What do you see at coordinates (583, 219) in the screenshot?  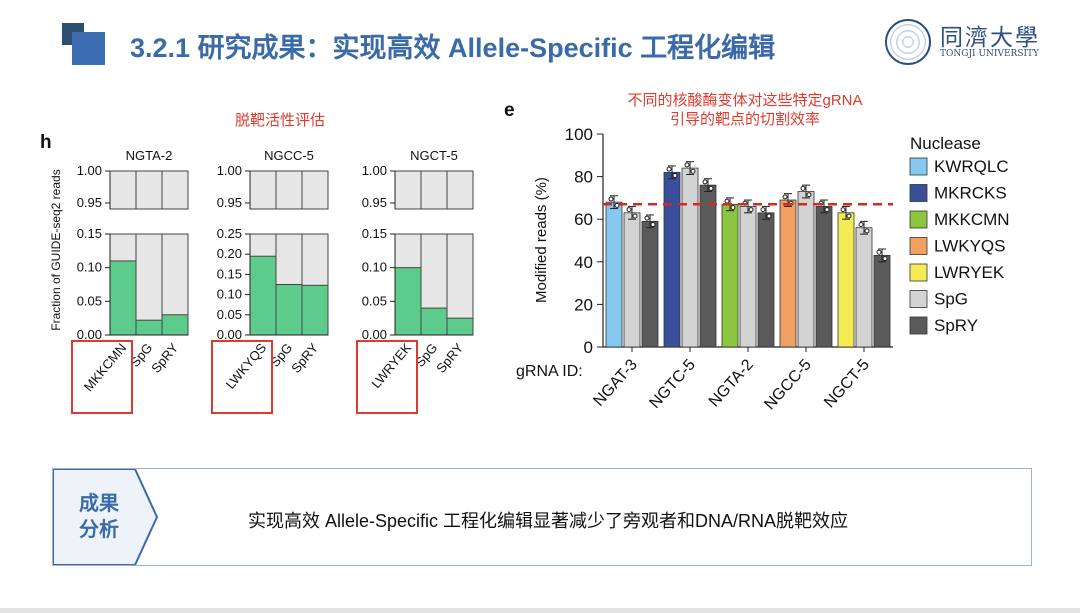 I see `modified-y-tick-label: 60` at bounding box center [583, 219].